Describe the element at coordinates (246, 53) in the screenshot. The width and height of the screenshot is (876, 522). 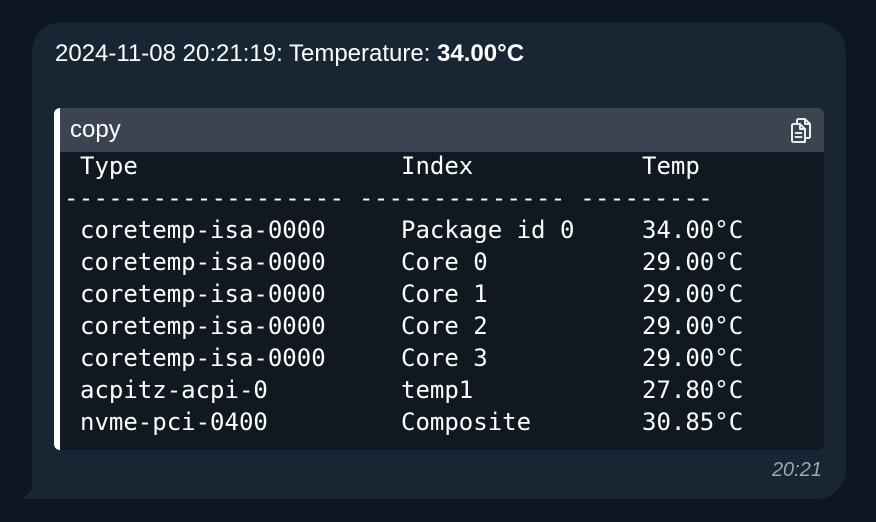
I see `message-prefix: 2024-11-08 20:21:19: Temperature:` at that location.